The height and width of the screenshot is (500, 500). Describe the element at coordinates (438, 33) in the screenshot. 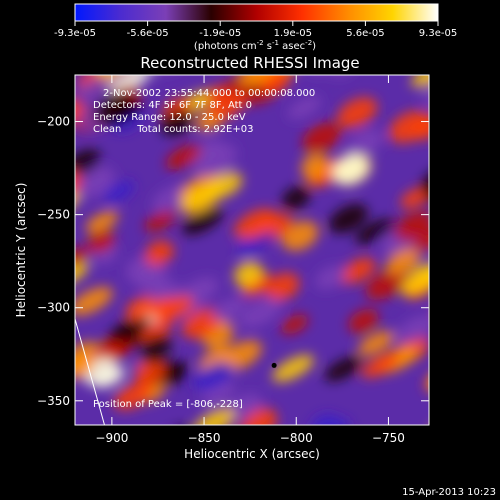

I see `colorbar-tick-label: 9.3e-05` at that location.